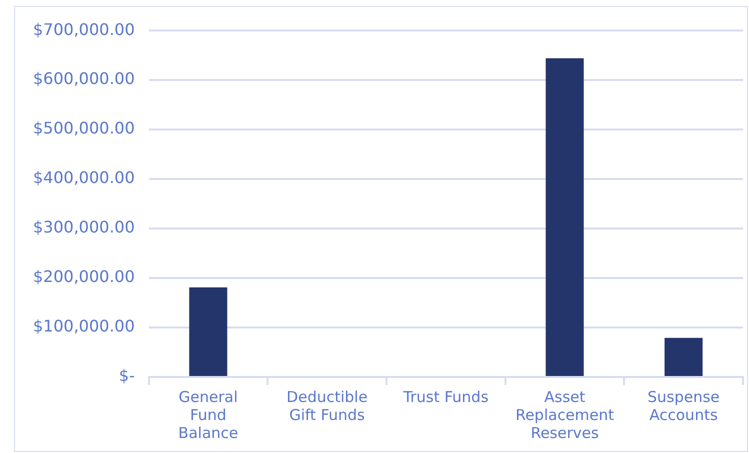  I want to click on x-tick-label: Suspense Accounts, so click(684, 406).